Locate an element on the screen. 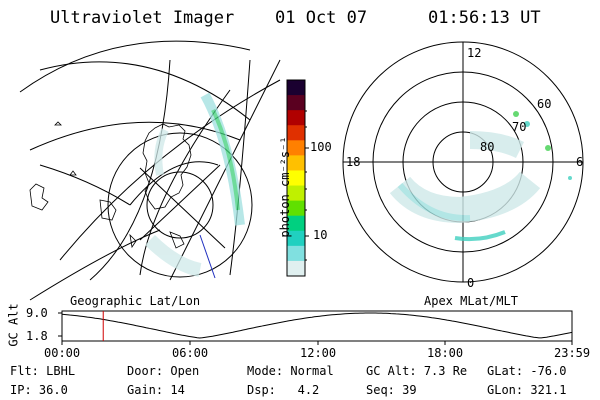  lat-label-80: 80 is located at coordinates (487, 147).